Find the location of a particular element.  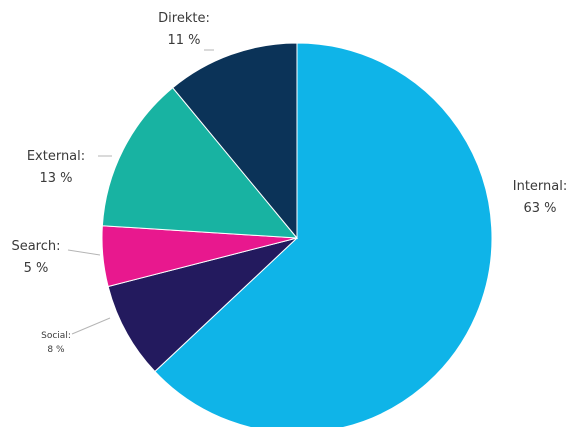

pie-slice-external is located at coordinates (200, 163).